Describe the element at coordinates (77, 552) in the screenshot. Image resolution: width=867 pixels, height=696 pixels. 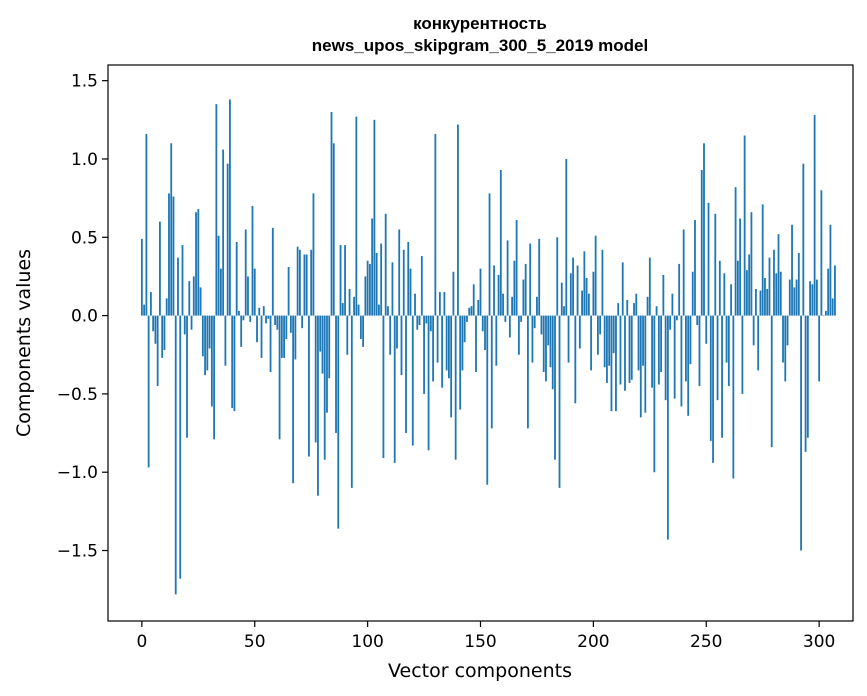
I see `y-tick-label: −1.5` at that location.